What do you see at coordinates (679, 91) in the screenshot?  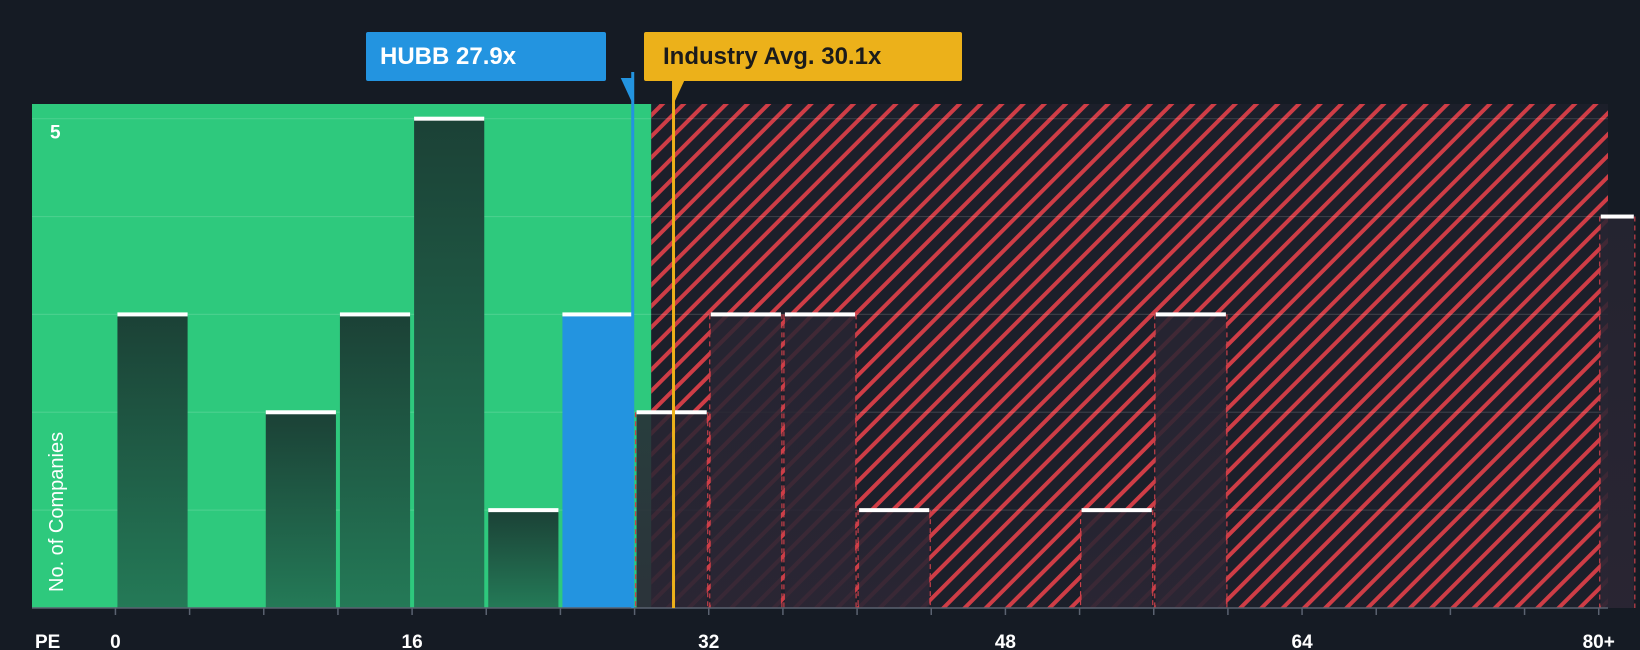 I see `industry-callout-pointer` at bounding box center [679, 91].